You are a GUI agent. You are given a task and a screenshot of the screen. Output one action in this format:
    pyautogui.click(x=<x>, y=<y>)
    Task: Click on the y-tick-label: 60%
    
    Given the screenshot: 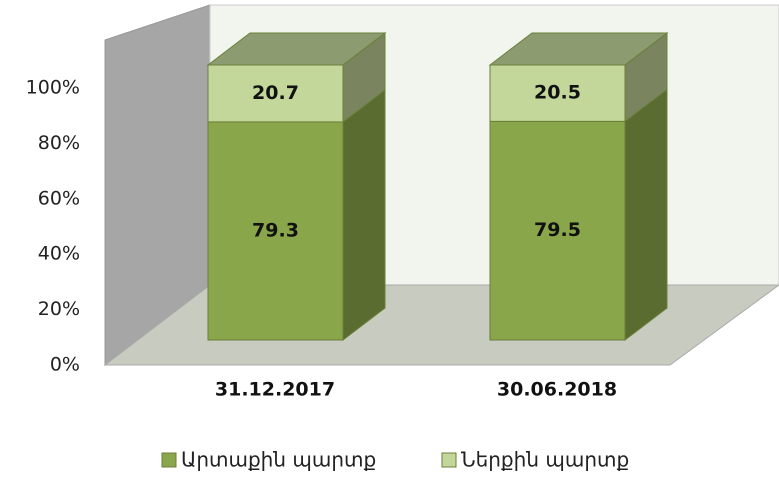 What is the action you would take?
    pyautogui.click(x=59, y=198)
    